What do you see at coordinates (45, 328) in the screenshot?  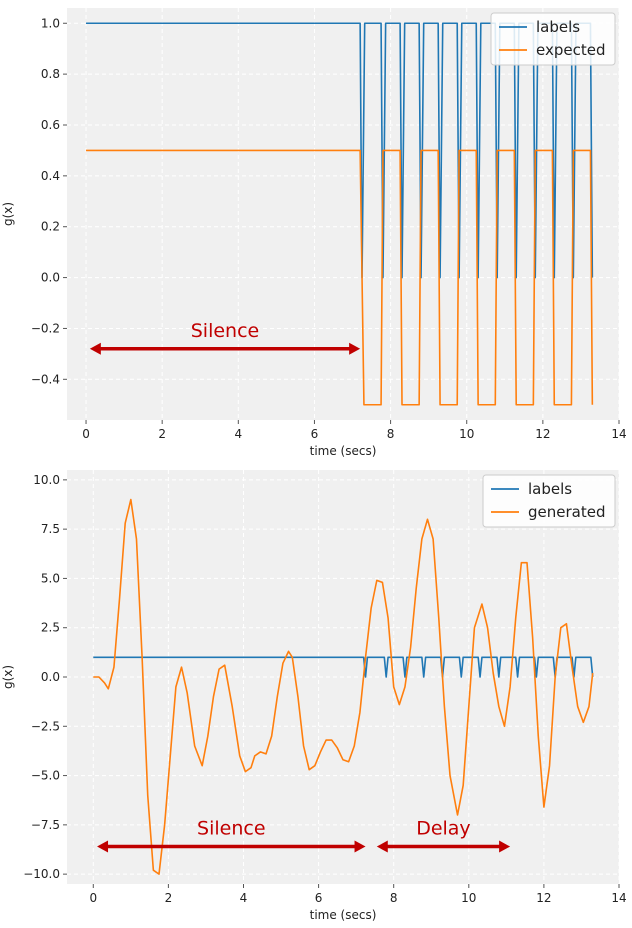 I see `y-tick-label: −0.2` at bounding box center [45, 328].